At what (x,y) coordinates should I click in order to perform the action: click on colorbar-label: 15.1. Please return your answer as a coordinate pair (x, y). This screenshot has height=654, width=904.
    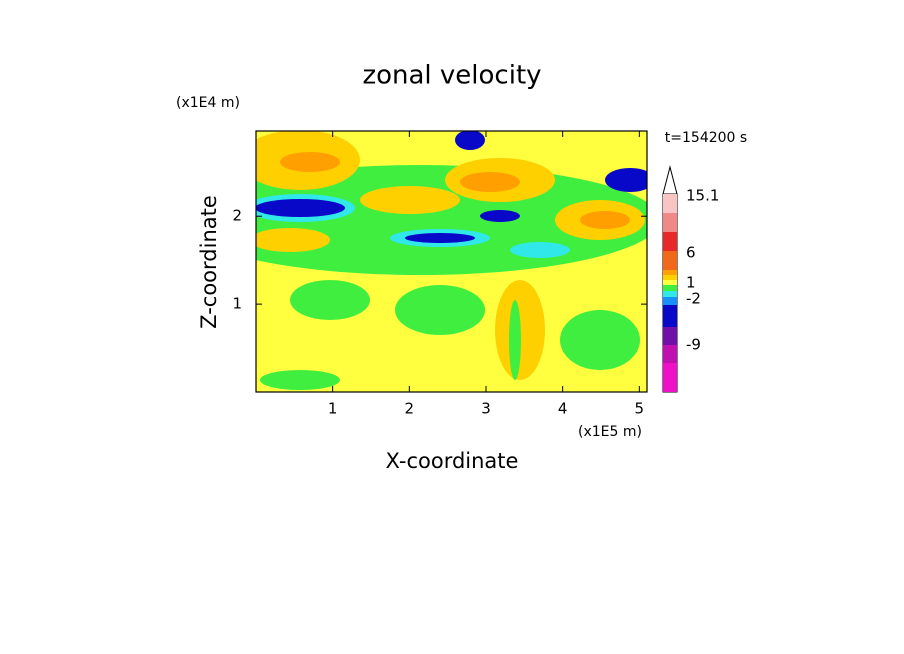
    Looking at the image, I should click on (702, 196).